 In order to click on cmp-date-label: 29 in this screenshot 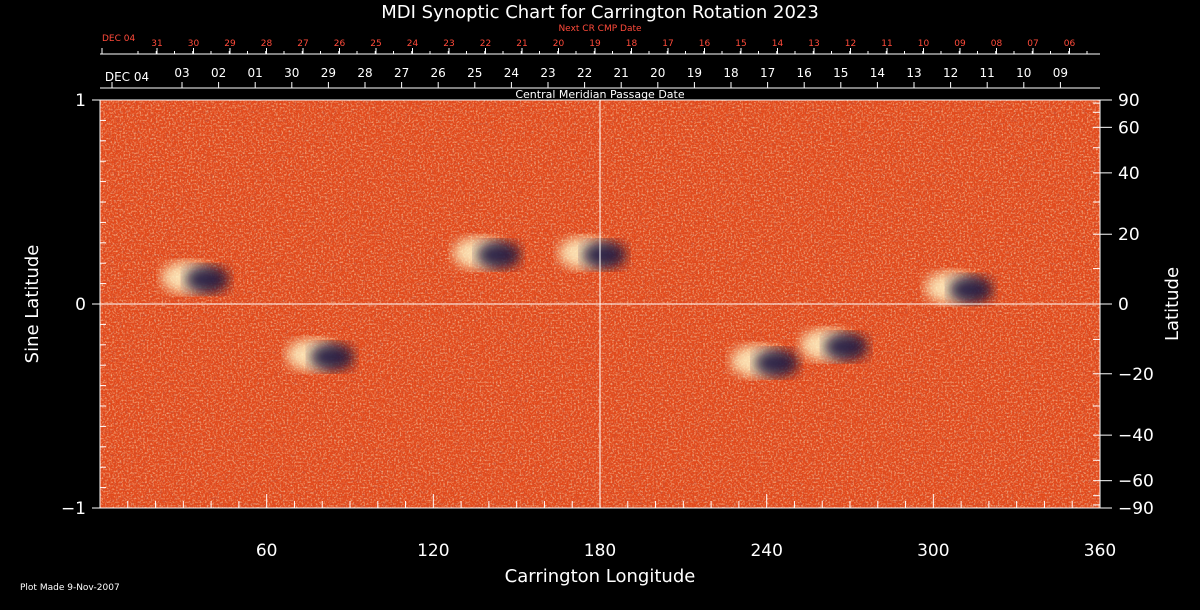, I will do `click(328, 73)`.